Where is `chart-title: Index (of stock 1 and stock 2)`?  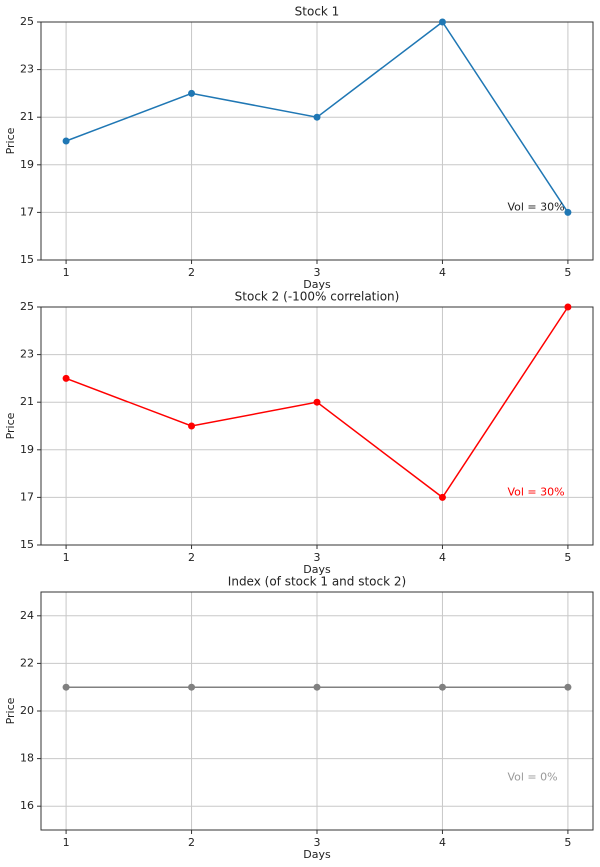 chart-title: Index (of stock 1 and stock 2) is located at coordinates (317, 582).